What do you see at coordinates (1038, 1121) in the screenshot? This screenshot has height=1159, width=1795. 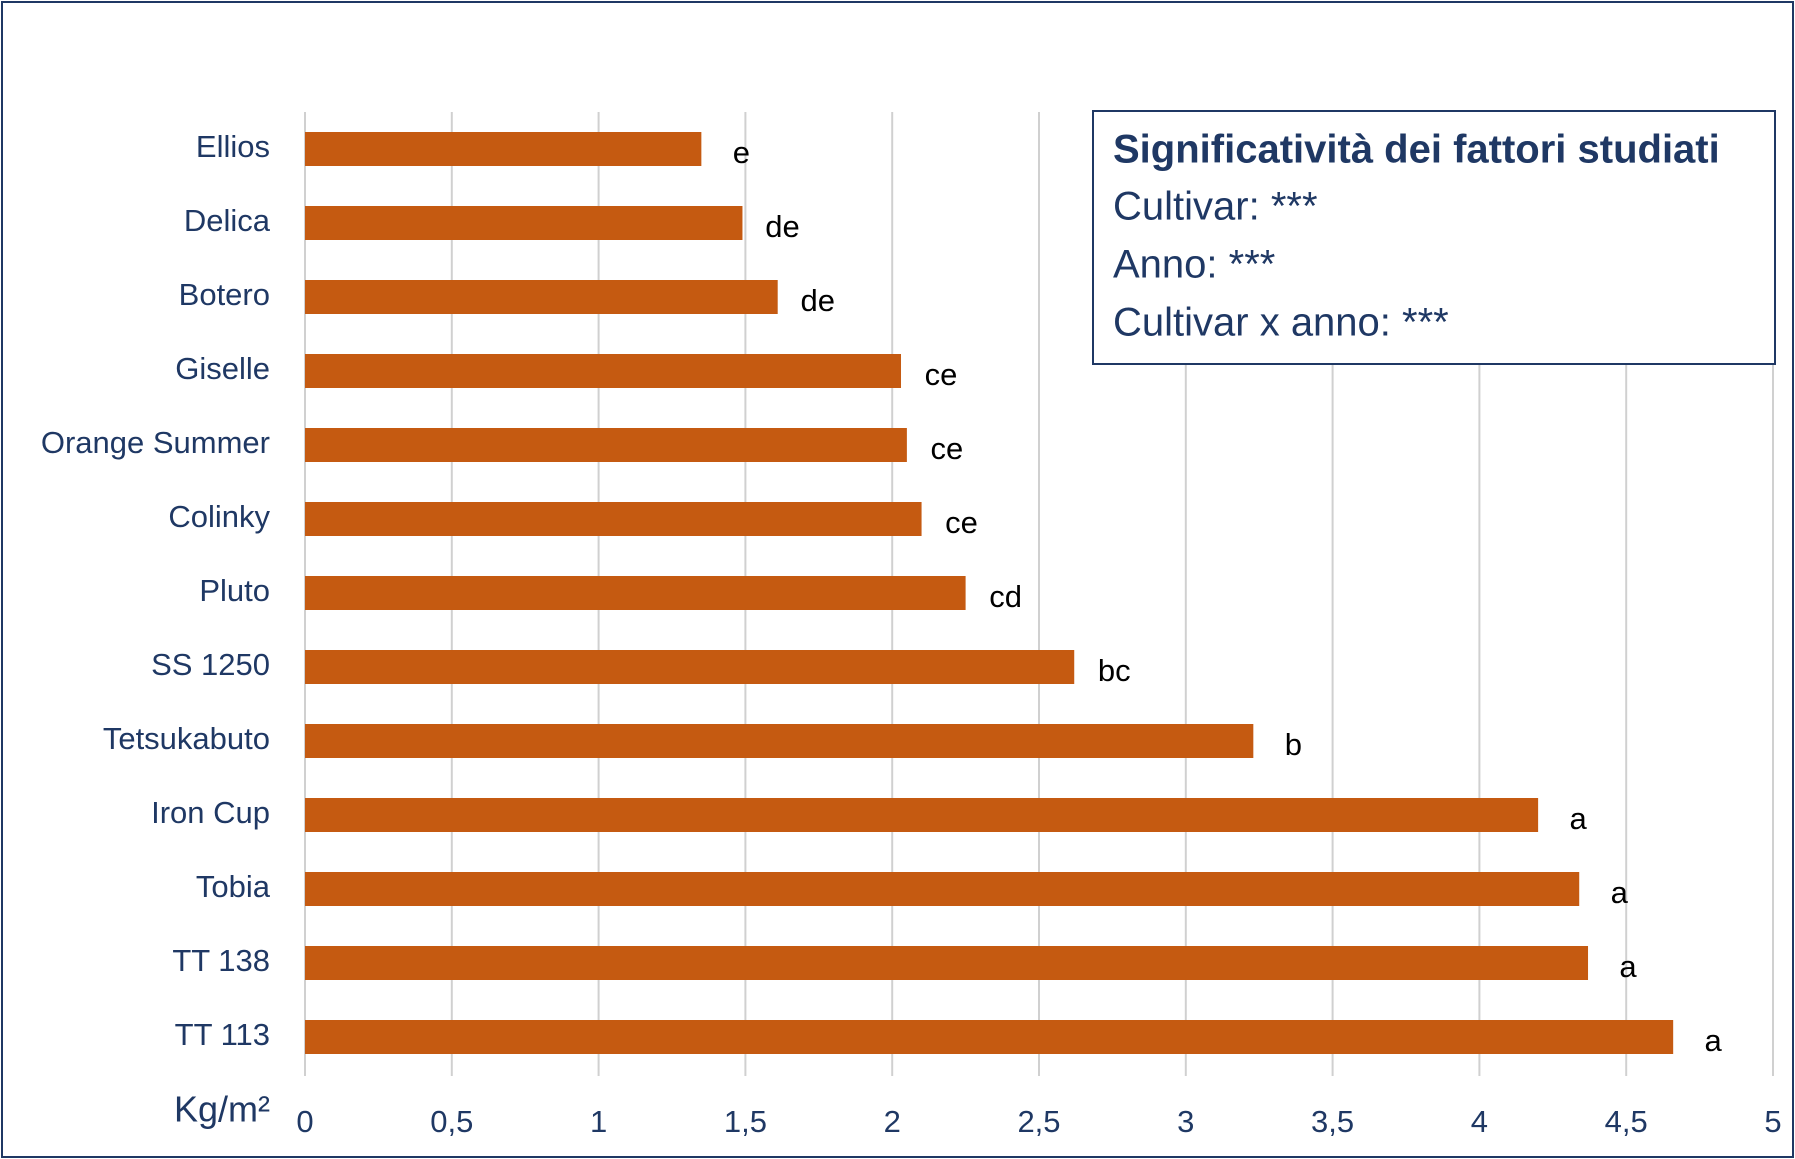 I see `x-tick-label: 2,5` at bounding box center [1038, 1121].